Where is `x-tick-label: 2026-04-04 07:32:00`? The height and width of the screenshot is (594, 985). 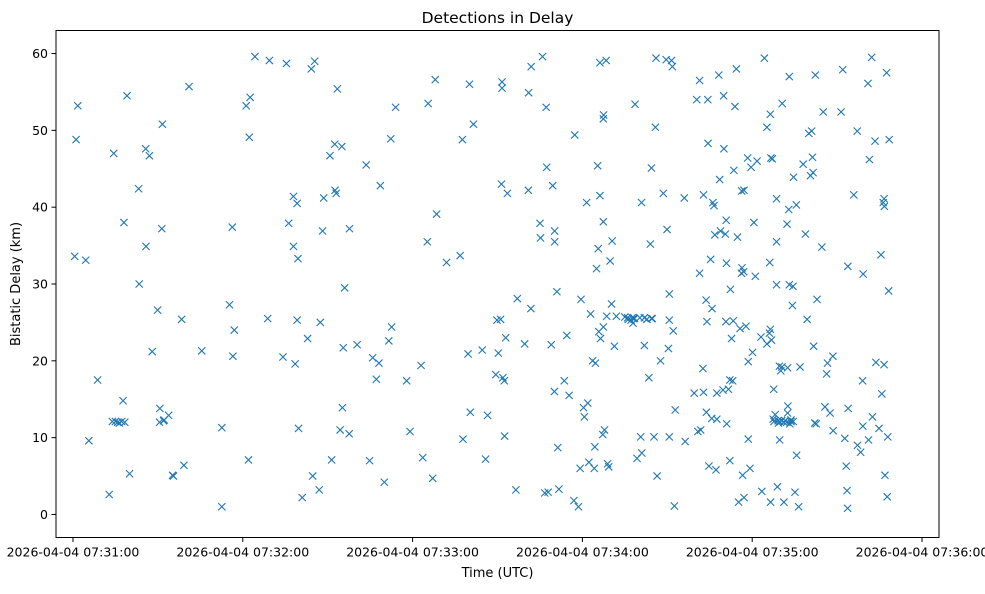 x-tick-label: 2026-04-04 07:32:00 is located at coordinates (242, 552).